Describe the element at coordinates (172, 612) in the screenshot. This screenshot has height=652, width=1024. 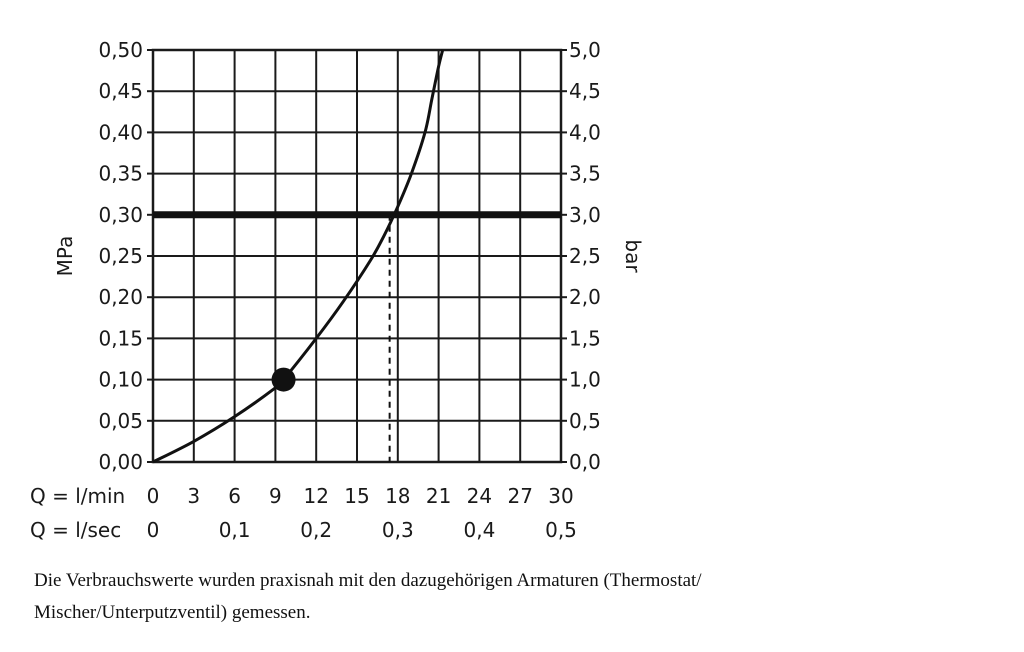
I see `caption-line-2: Mischer/Unterputzventil) gemessen.` at that location.